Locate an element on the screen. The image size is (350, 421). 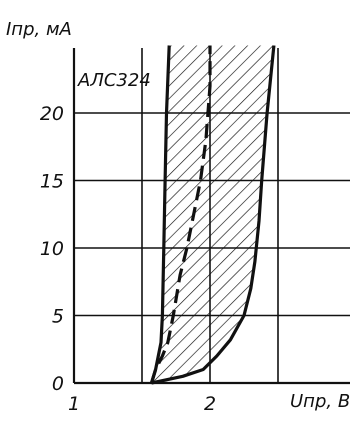
x-axis-title: Uпр, В is located at coordinates (320, 401).